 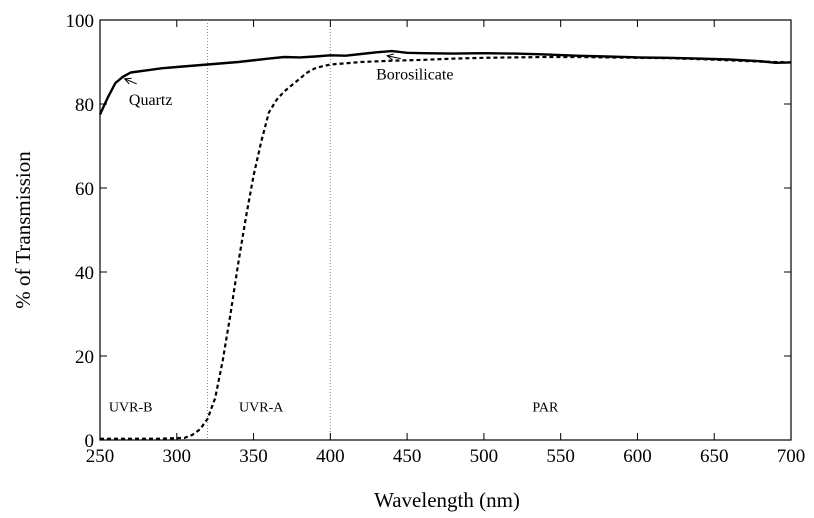 What do you see at coordinates (545, 407) in the screenshot?
I see `region-label-par: PAR` at bounding box center [545, 407].